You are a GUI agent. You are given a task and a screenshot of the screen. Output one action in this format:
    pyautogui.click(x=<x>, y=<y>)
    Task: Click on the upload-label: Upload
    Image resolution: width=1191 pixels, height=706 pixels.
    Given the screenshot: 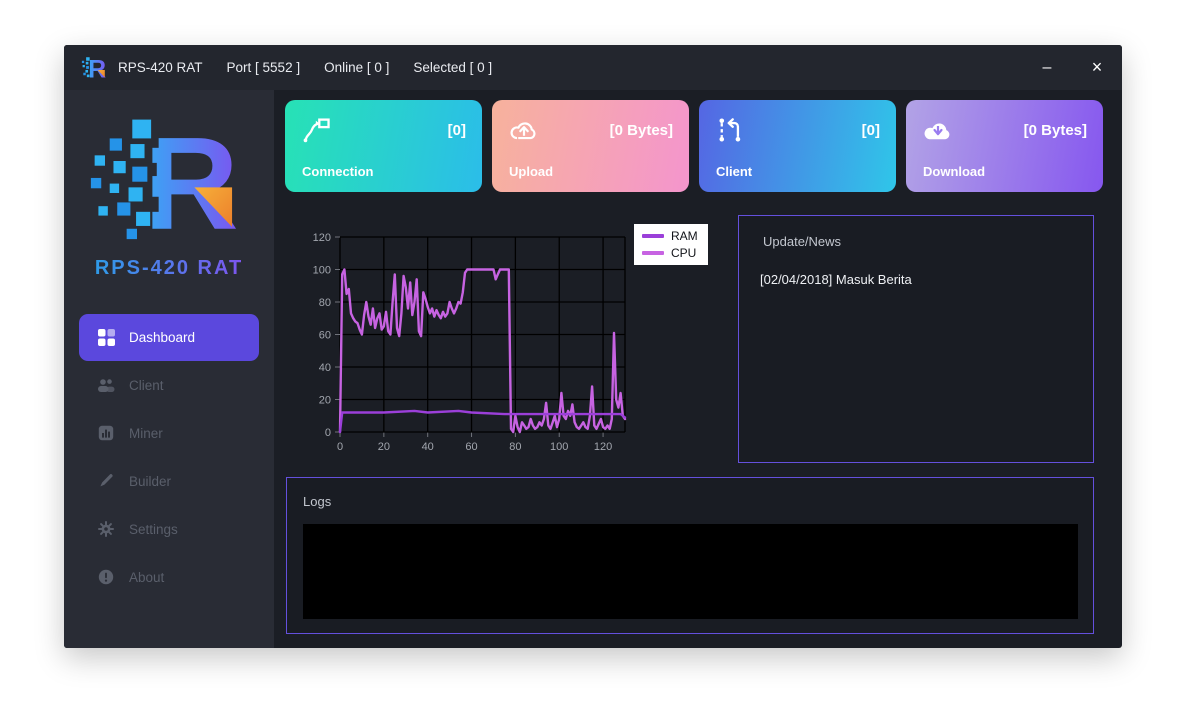 What is the action you would take?
    pyautogui.click(x=531, y=171)
    